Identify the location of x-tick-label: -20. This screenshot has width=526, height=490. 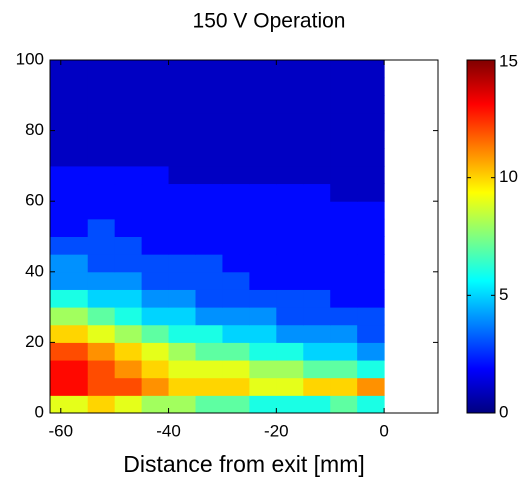
(276, 430).